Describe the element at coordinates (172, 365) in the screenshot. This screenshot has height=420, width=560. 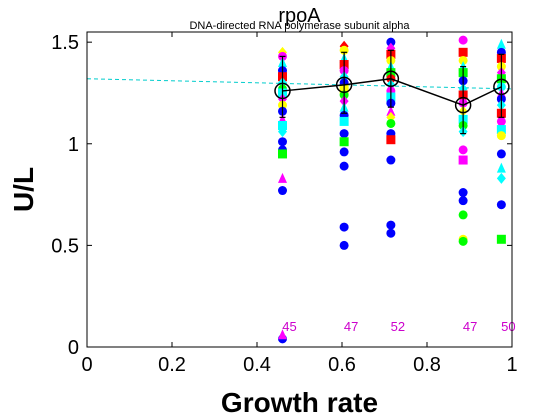
I see `x-tick-label: 0.2` at that location.